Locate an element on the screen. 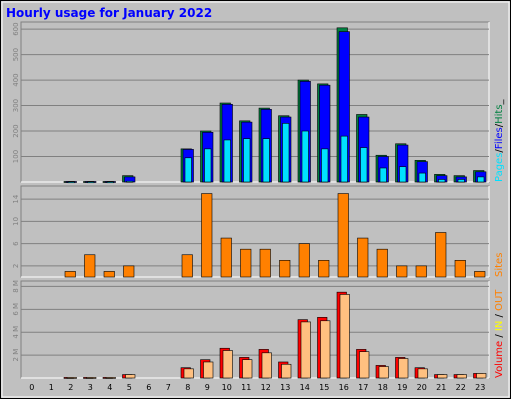 The width and height of the screenshot is (512, 404). x-tick-label-17: 17 is located at coordinates (363, 387).